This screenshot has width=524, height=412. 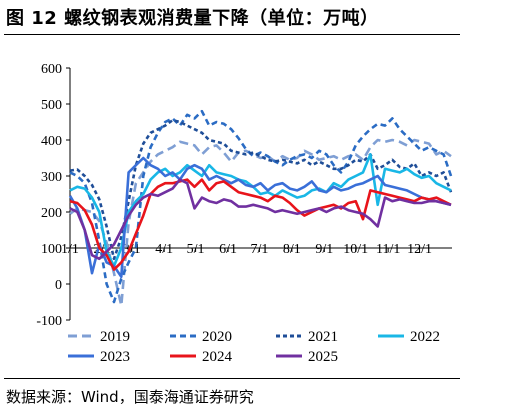 I want to click on y-tick-label: 600, so click(x=51, y=69).